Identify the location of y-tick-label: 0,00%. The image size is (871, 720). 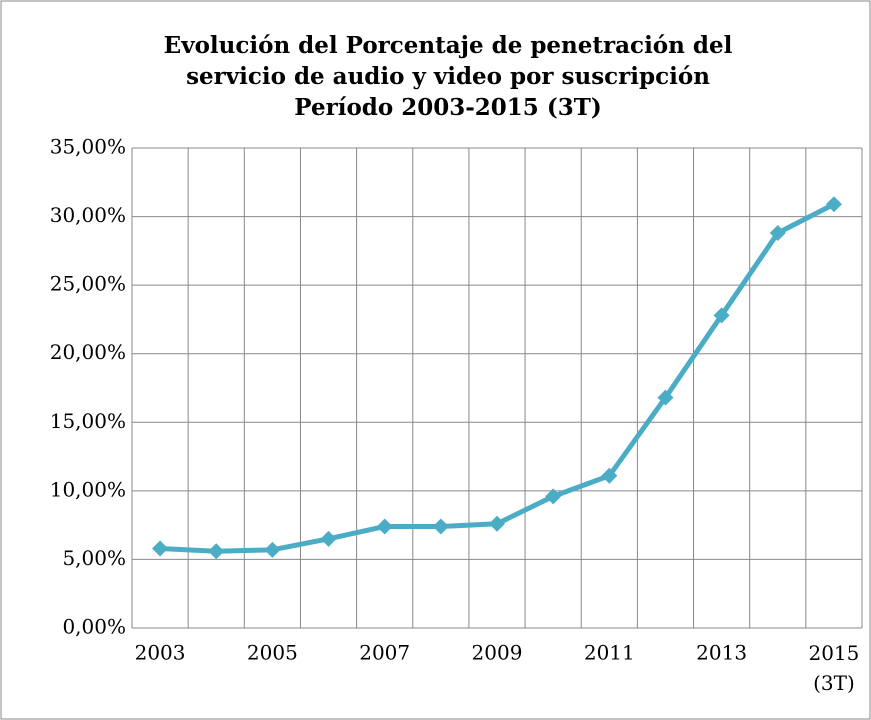
(94, 627).